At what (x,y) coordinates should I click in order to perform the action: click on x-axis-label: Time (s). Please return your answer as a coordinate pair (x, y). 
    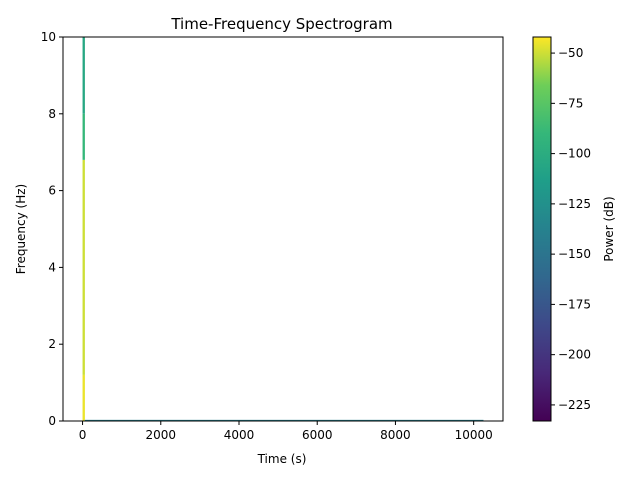
    Looking at the image, I should click on (282, 459).